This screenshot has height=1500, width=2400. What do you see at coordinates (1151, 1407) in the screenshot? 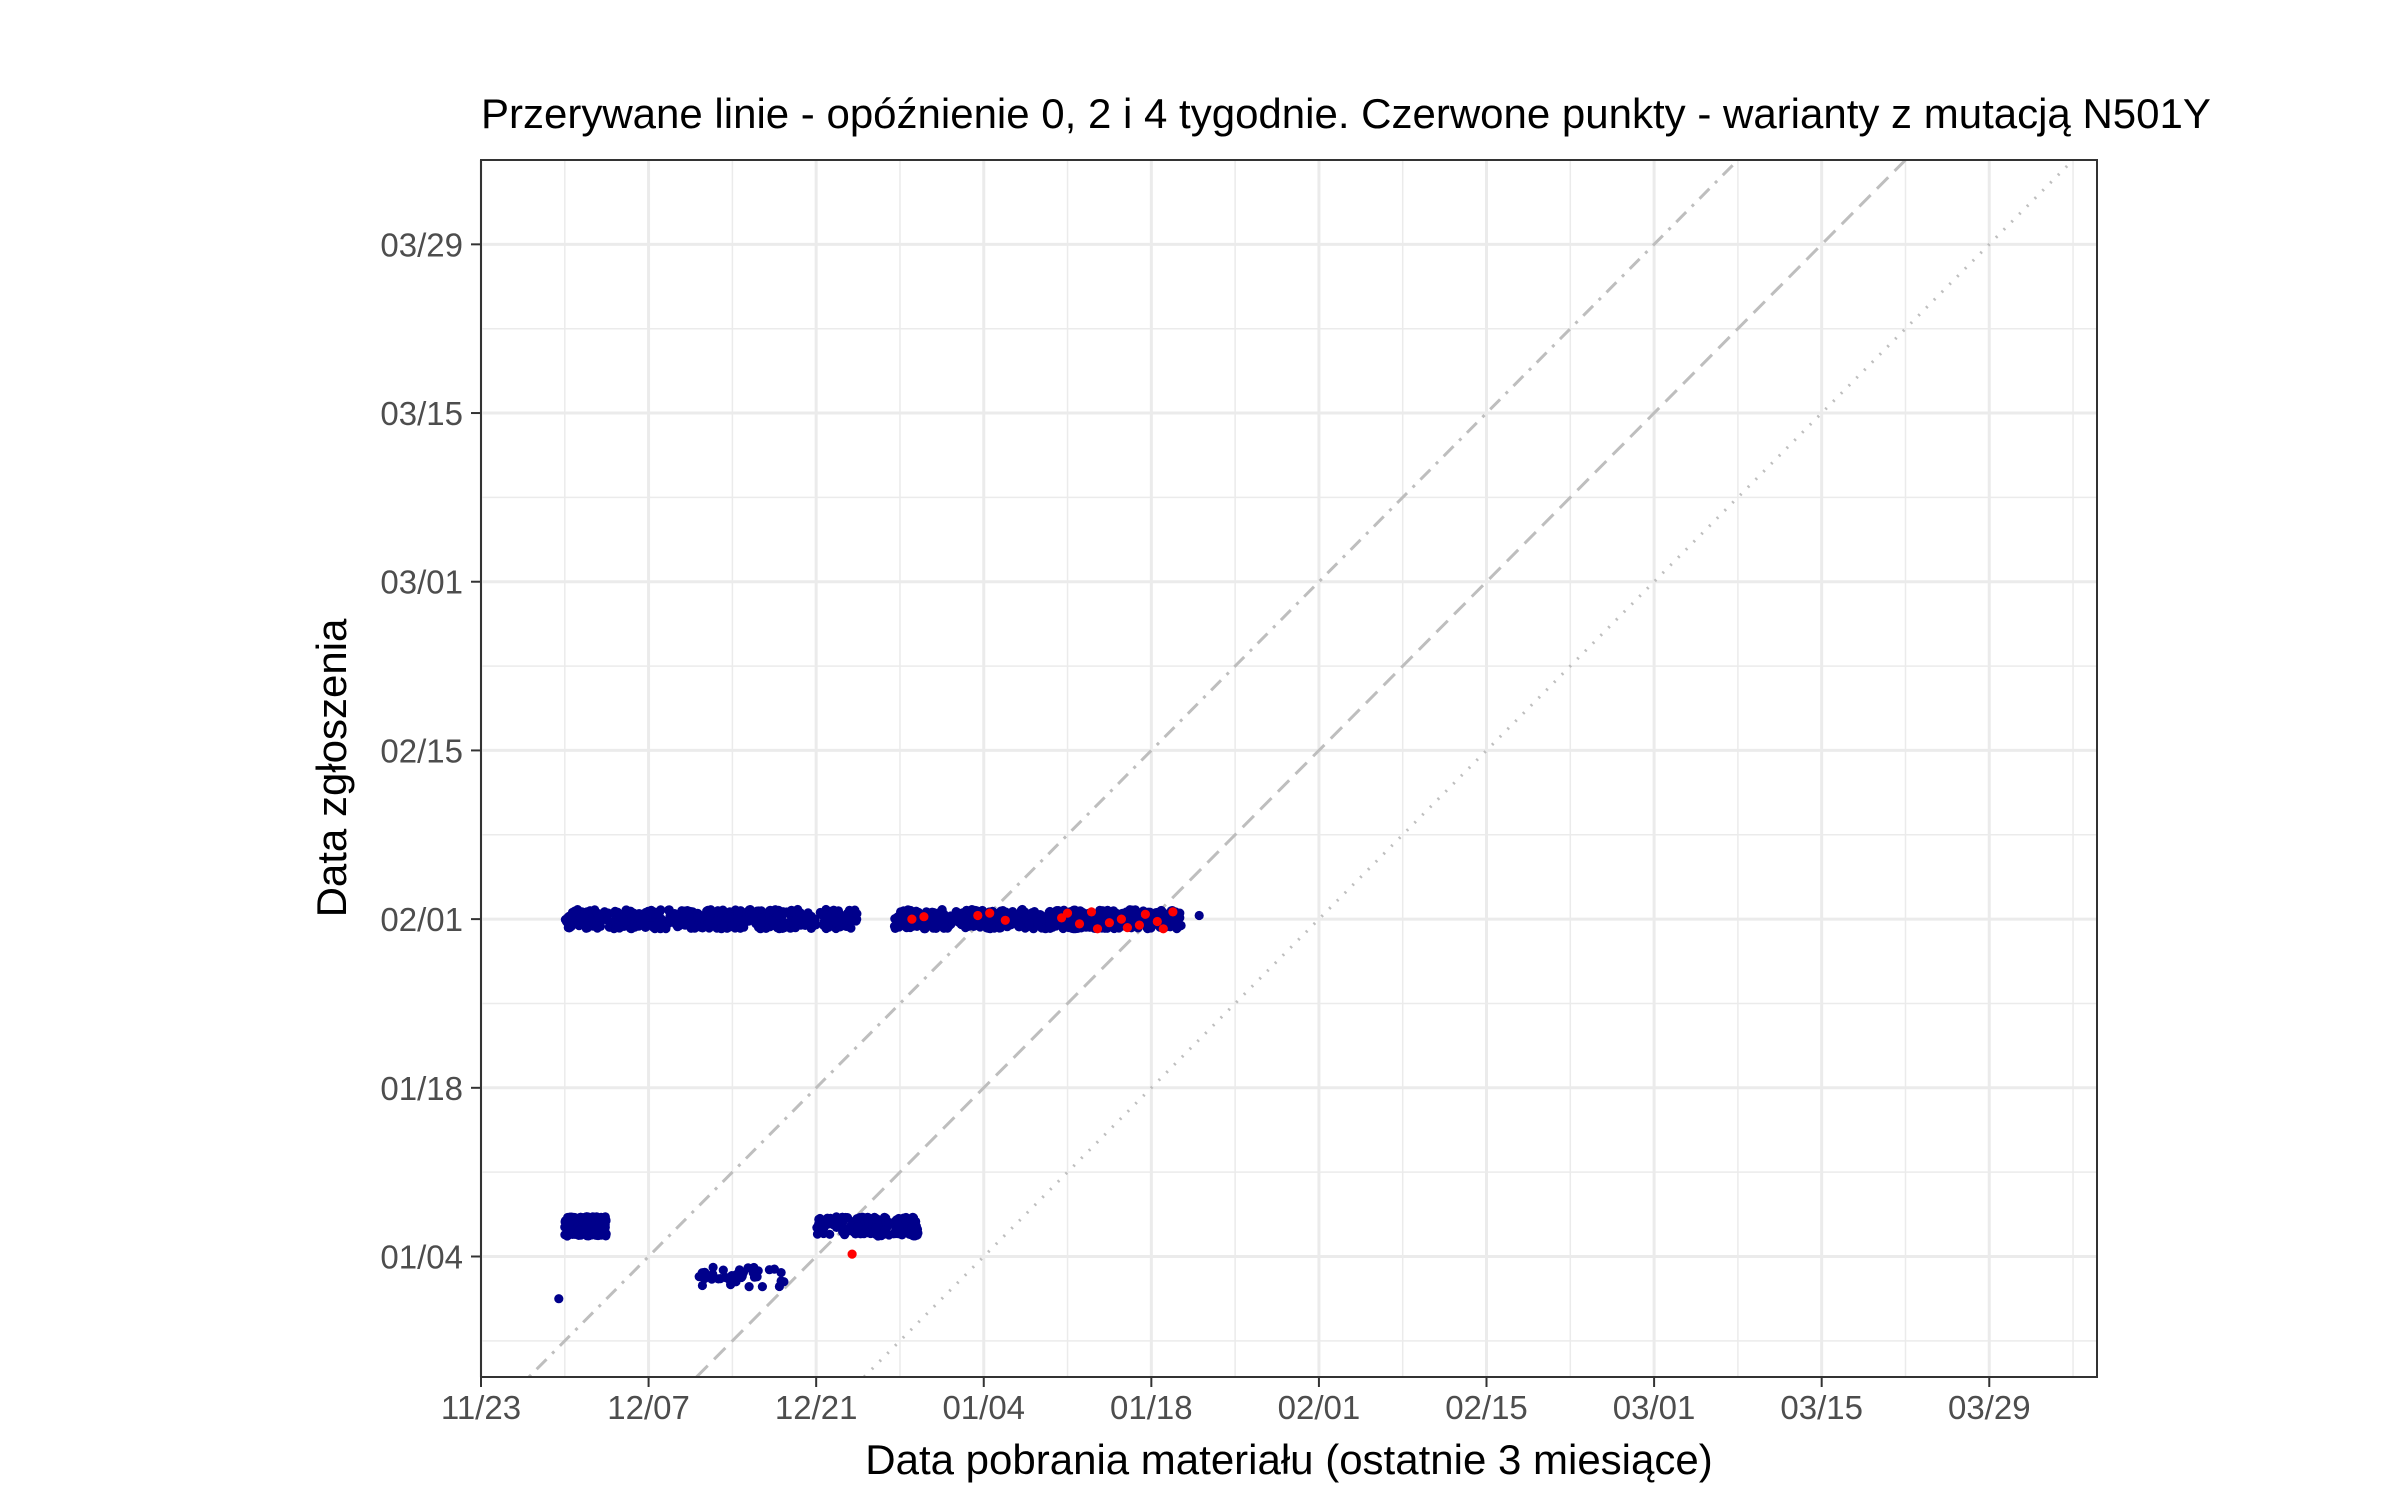
I see `x-tick-label: 01/18` at bounding box center [1151, 1407].